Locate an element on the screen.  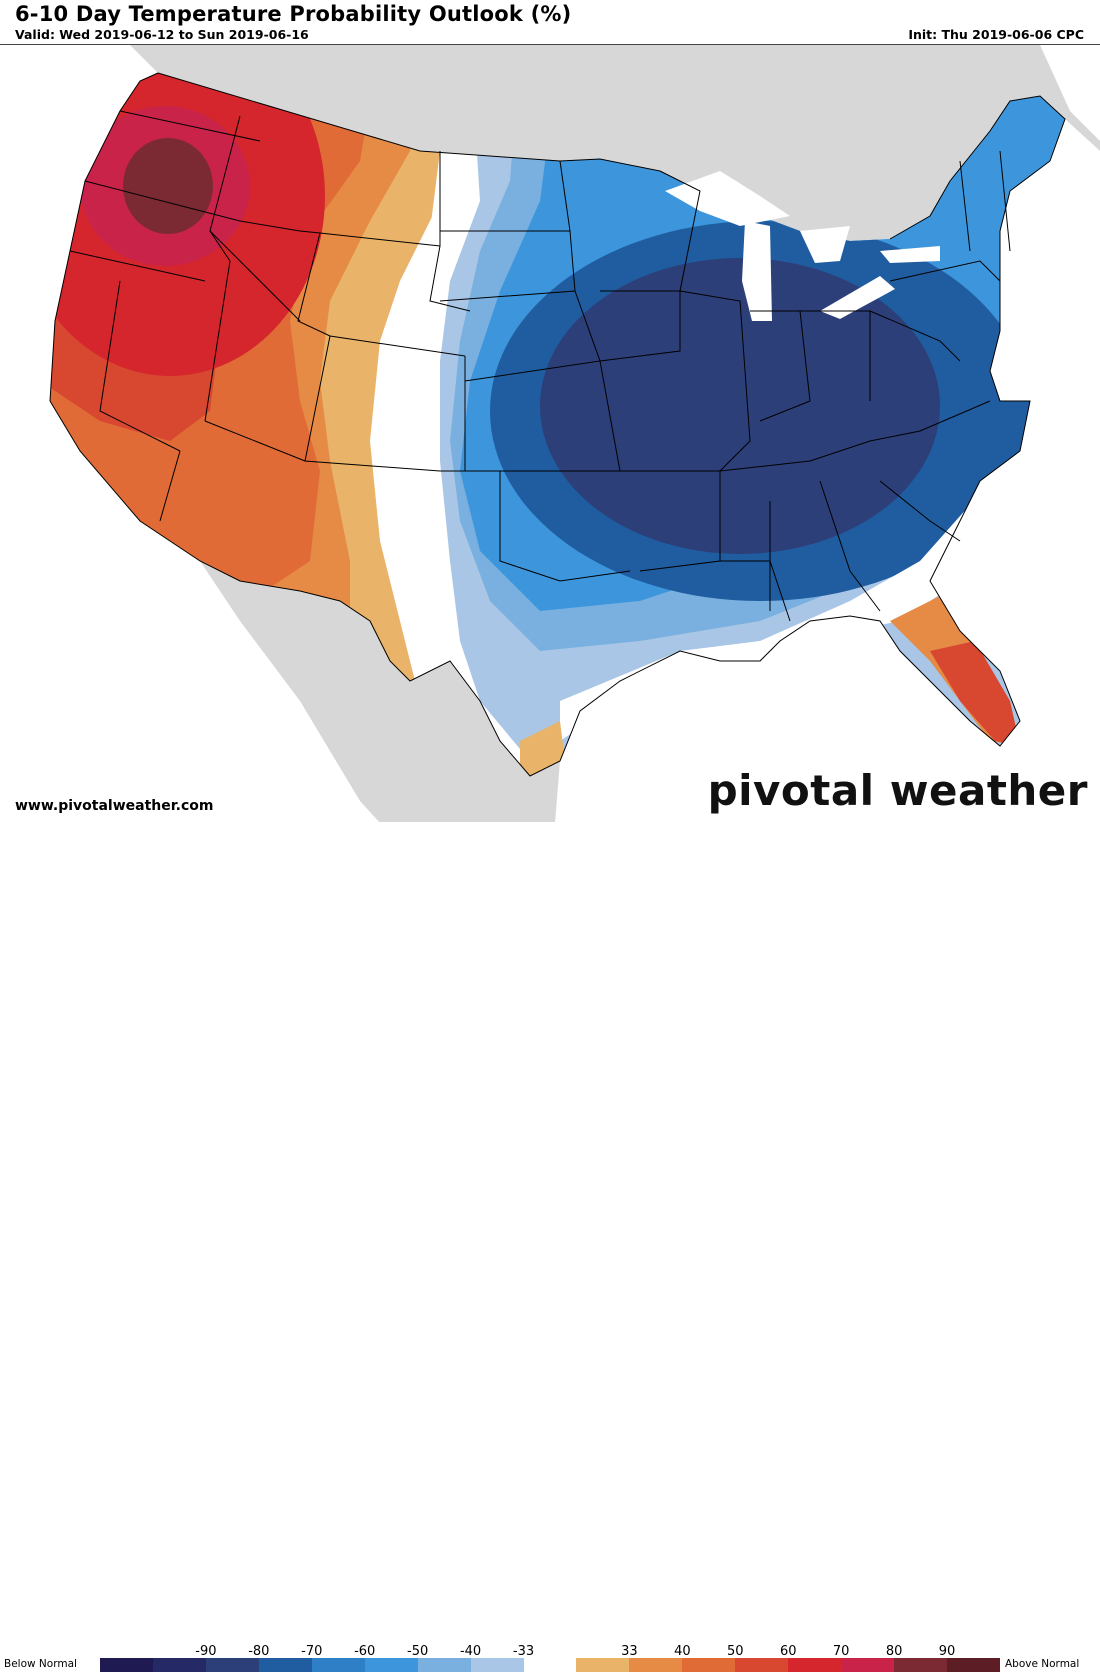
legend-ticks: -90 -80 -70 -60 -50 -40 -33 33 40 50 60 70 80 90 is located at coordinates (550, 1651).